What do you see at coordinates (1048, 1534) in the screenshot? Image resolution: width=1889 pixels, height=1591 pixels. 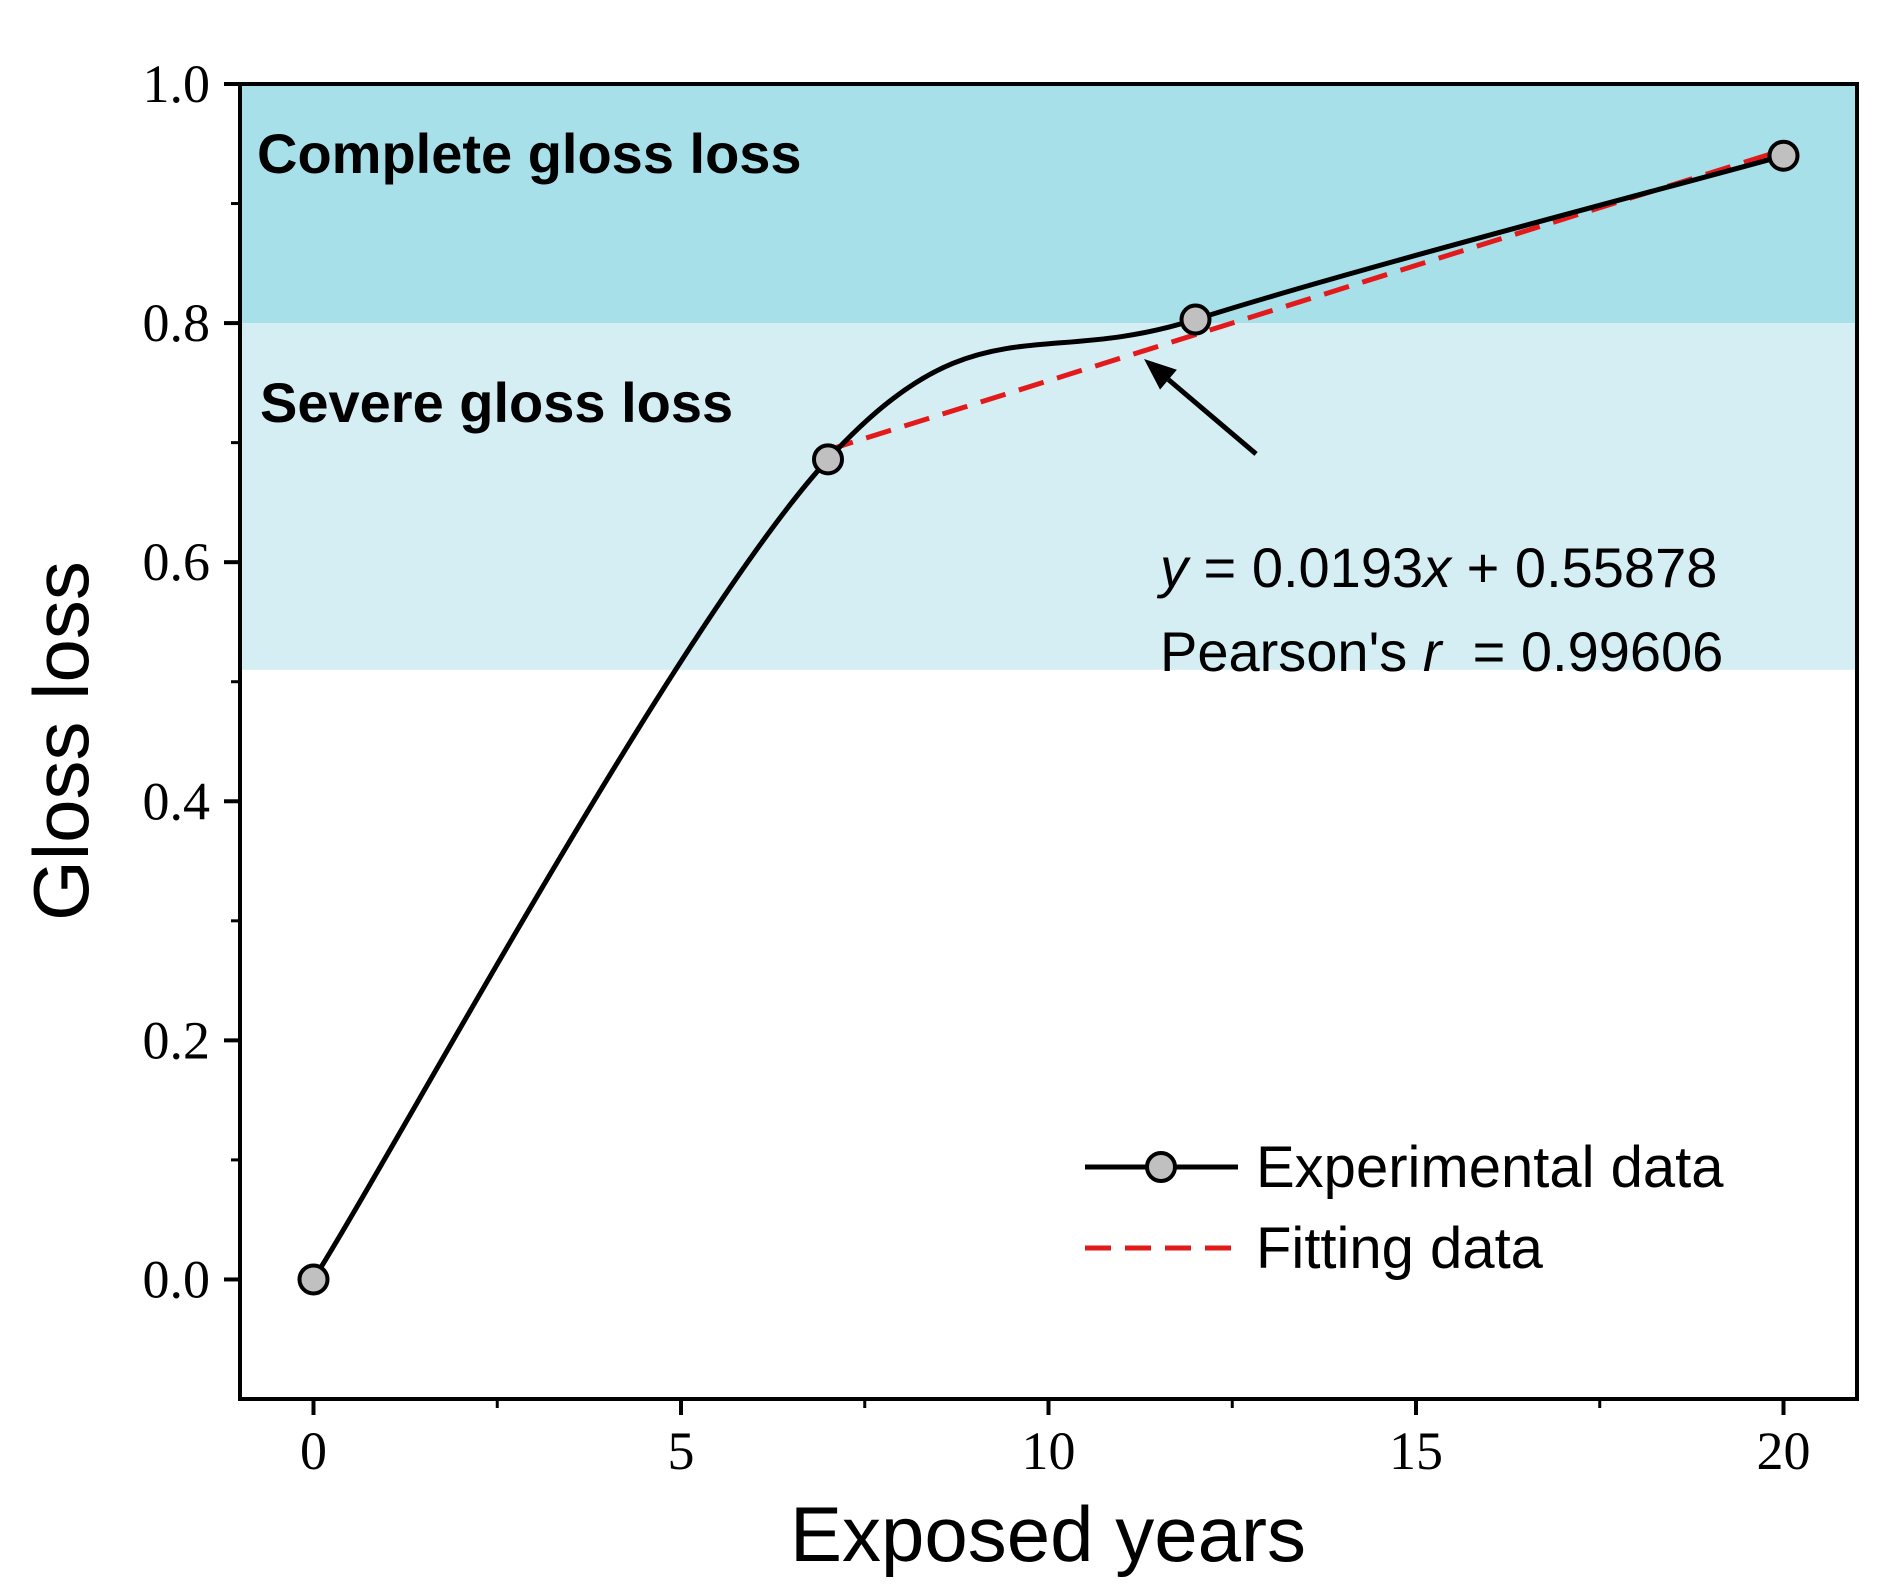 I see `x-axis-title: Exposed years` at bounding box center [1048, 1534].